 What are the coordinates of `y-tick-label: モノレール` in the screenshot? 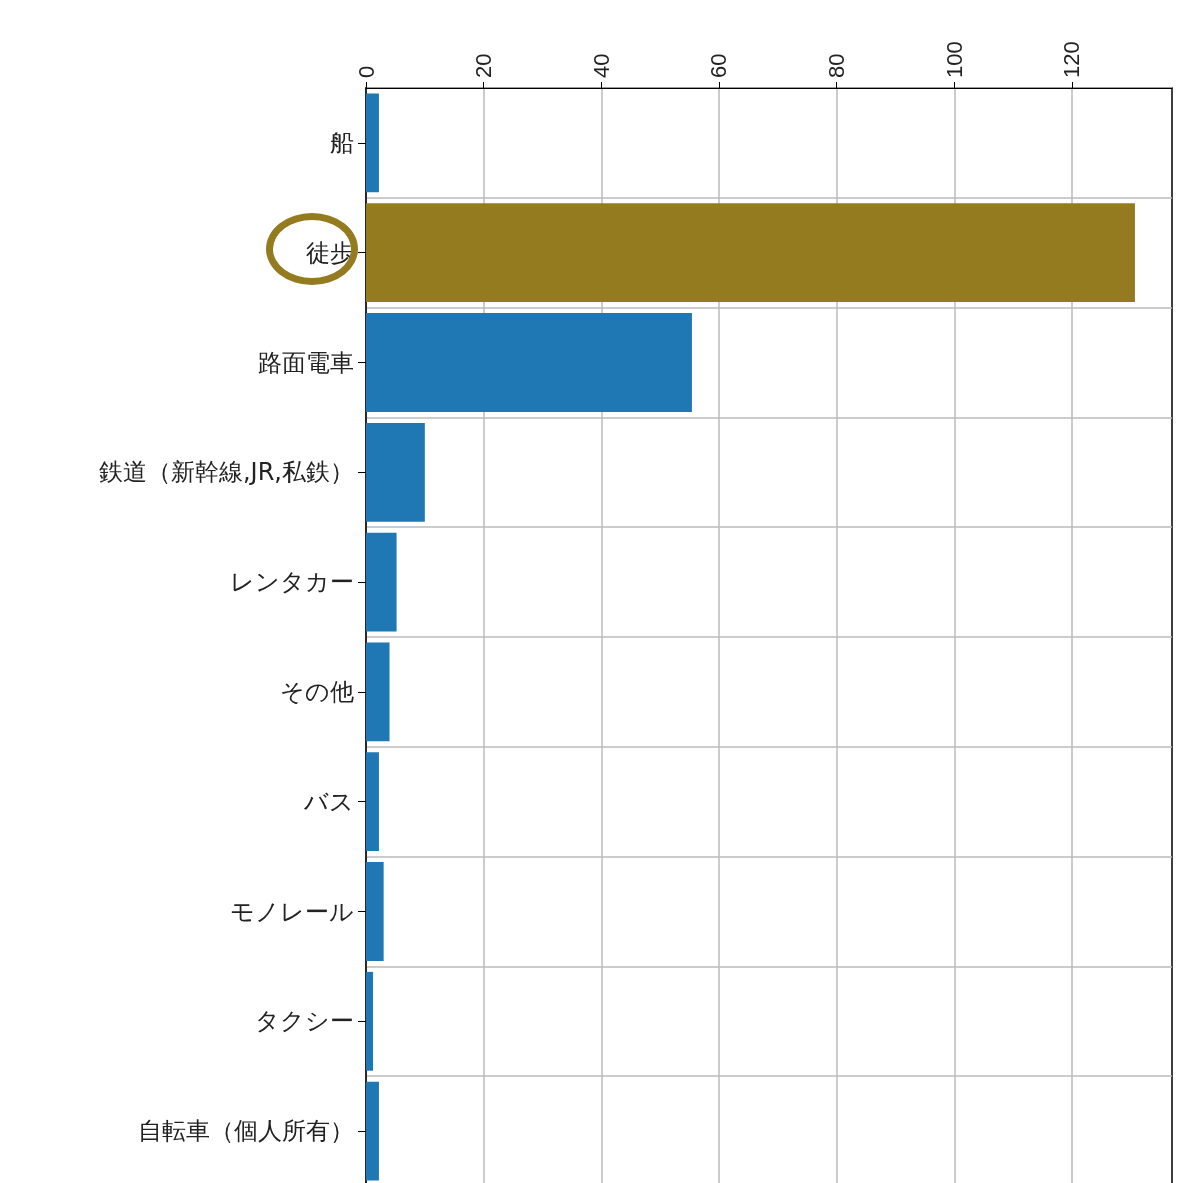 It's located at (292, 911).